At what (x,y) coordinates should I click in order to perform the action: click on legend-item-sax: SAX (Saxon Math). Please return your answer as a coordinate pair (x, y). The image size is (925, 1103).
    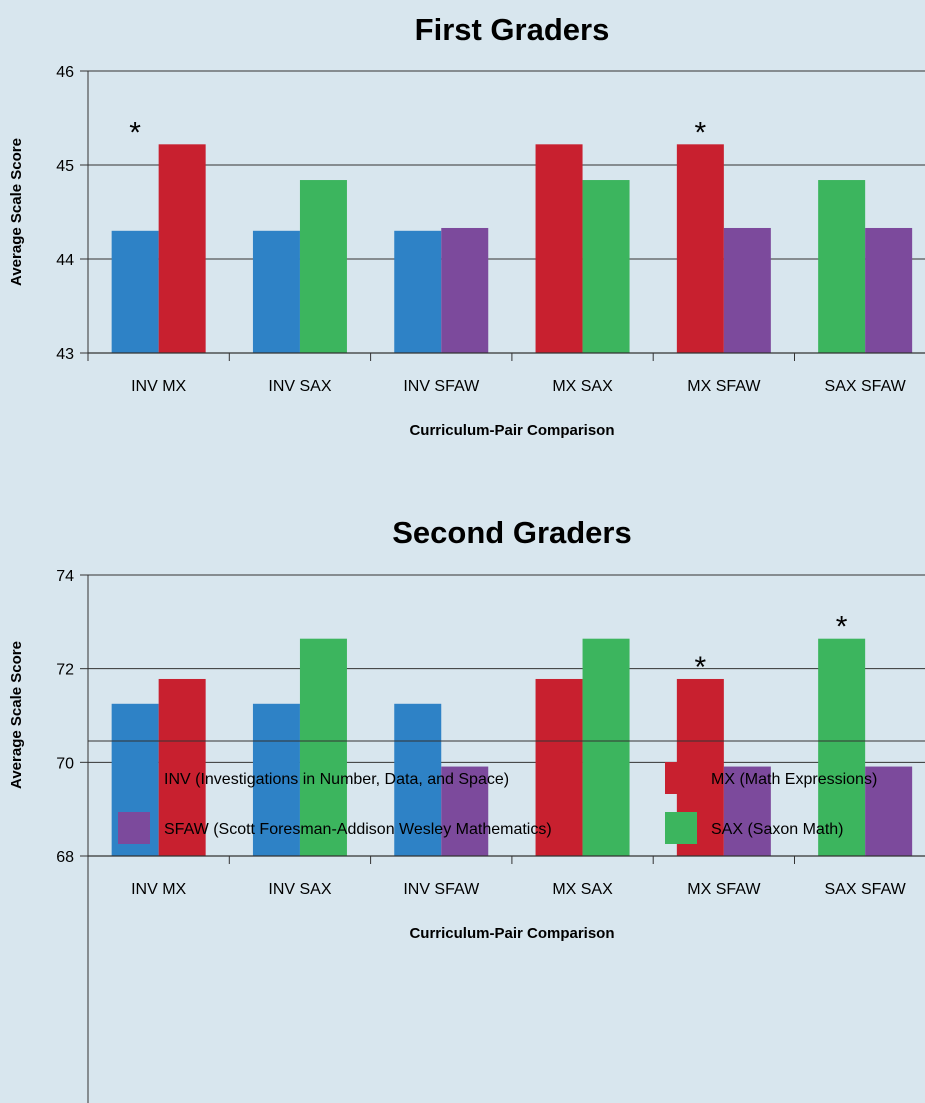
    Looking at the image, I should click on (754, 828).